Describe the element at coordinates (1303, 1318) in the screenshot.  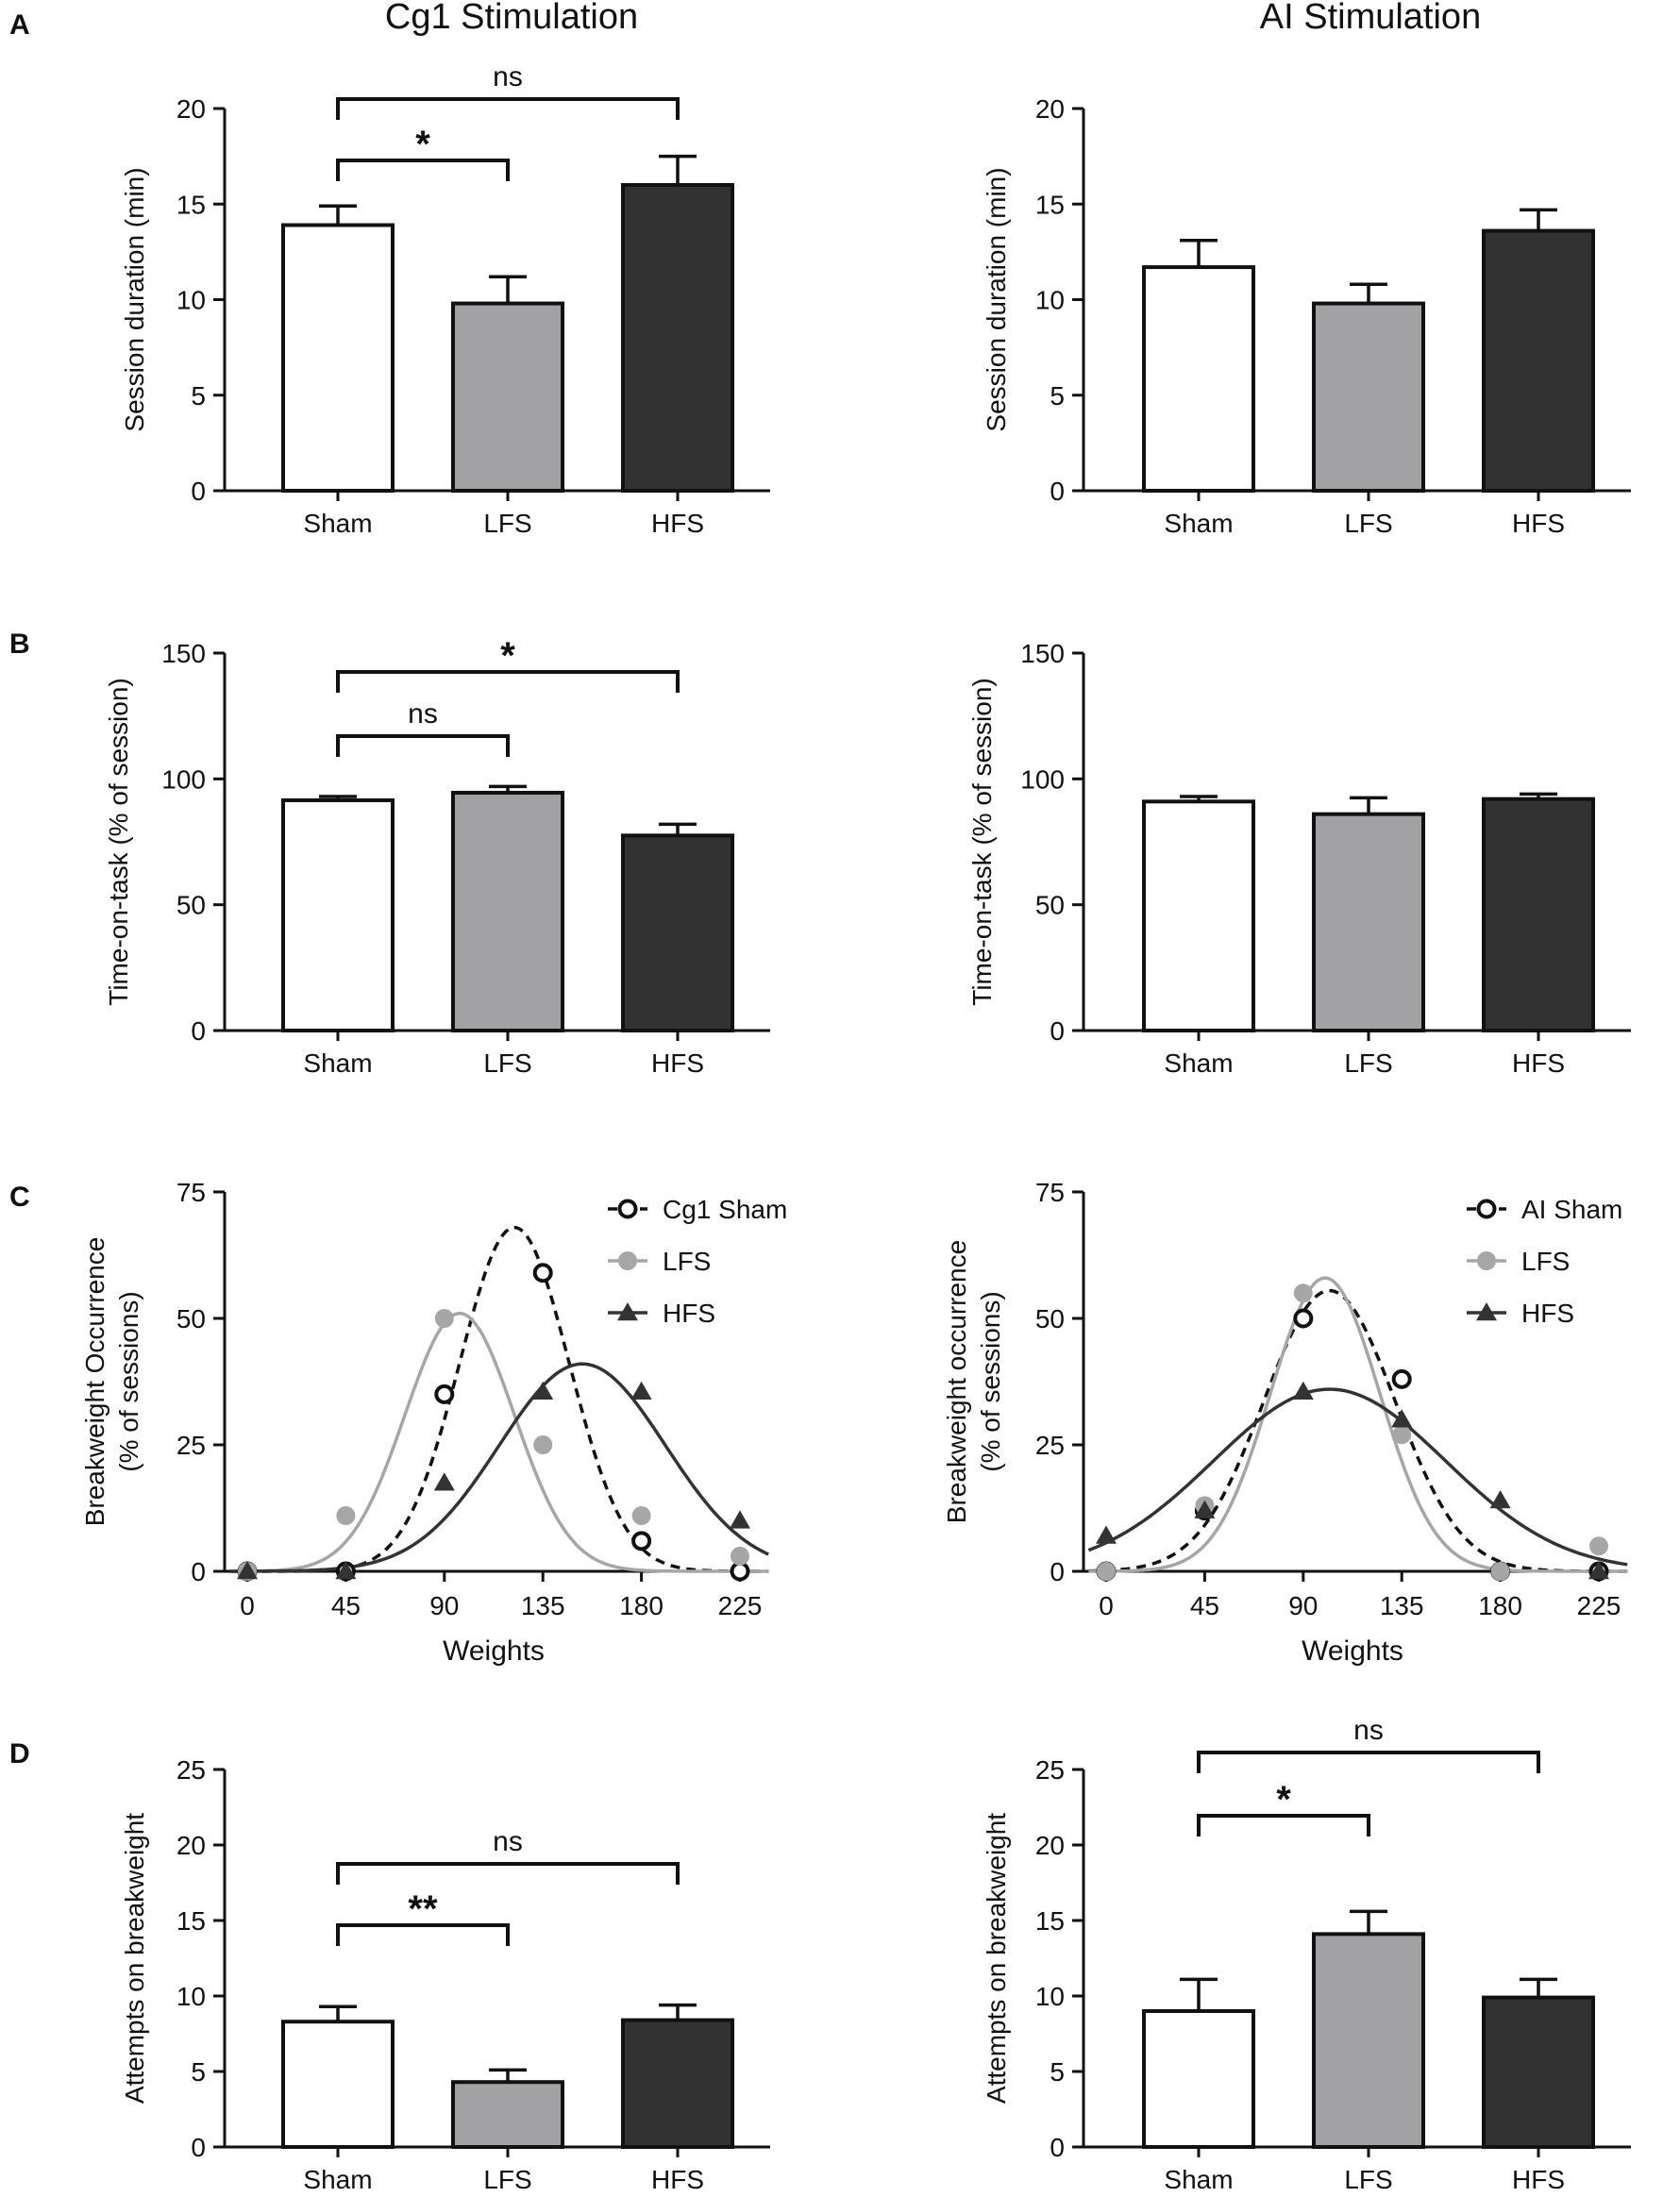
I see `point-ai-sham` at that location.